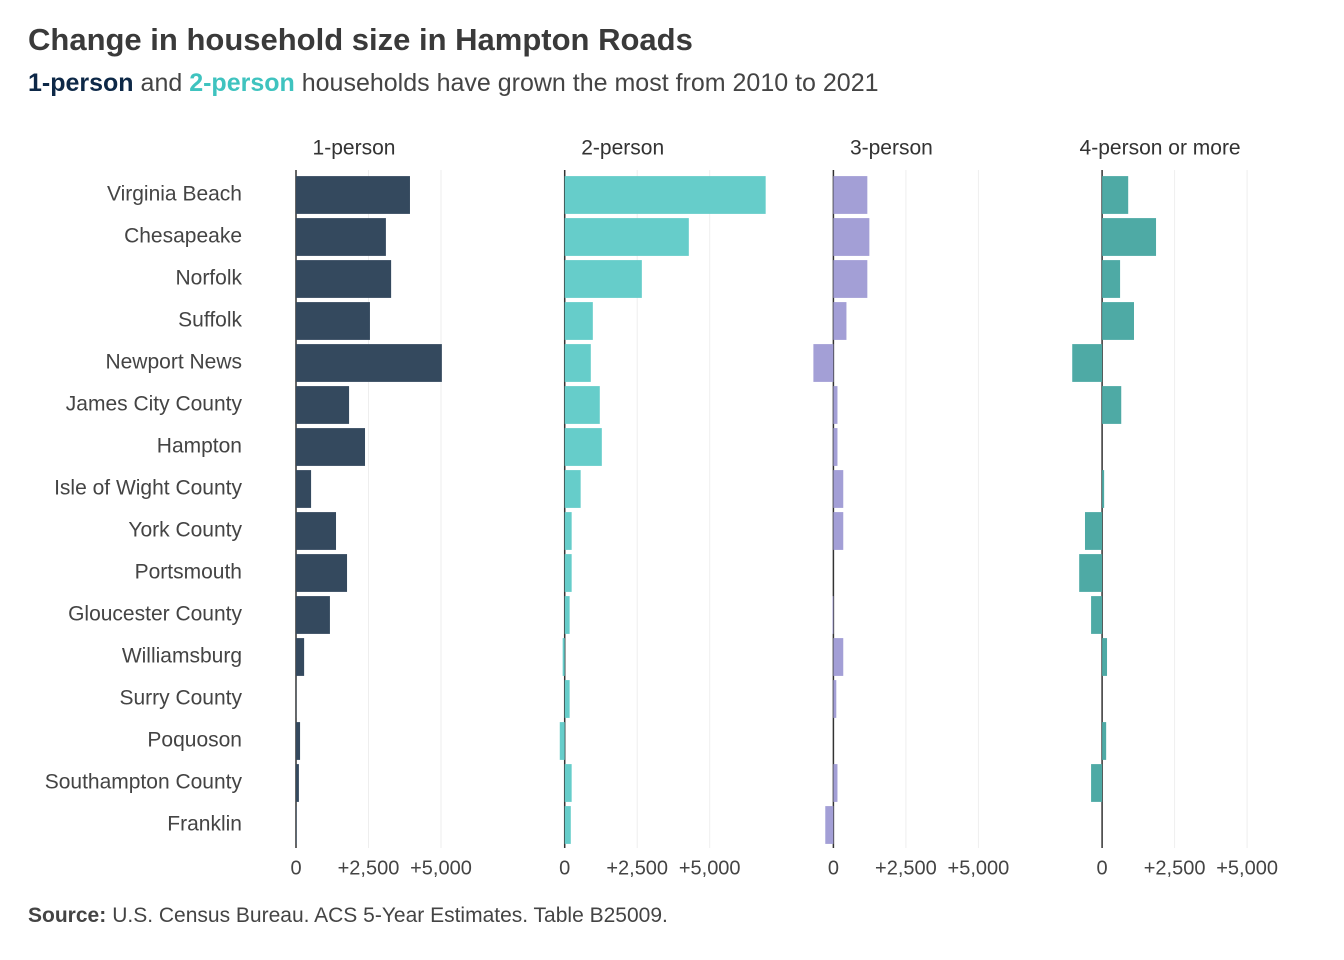  I want to click on category-label: Virginia Beach, so click(174, 194).